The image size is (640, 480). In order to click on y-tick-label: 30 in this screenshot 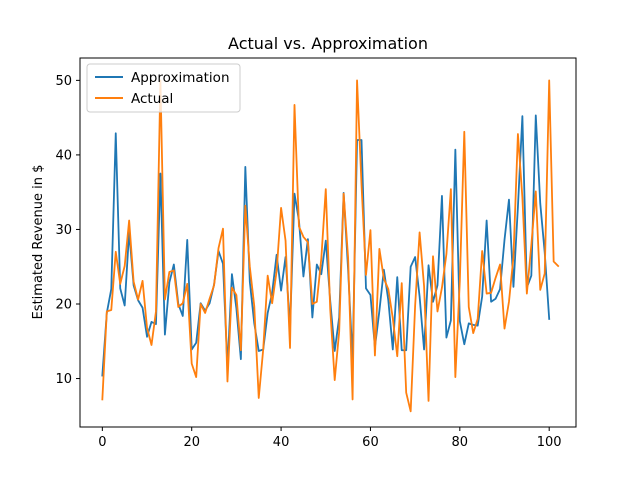, I will do `click(63, 230)`.